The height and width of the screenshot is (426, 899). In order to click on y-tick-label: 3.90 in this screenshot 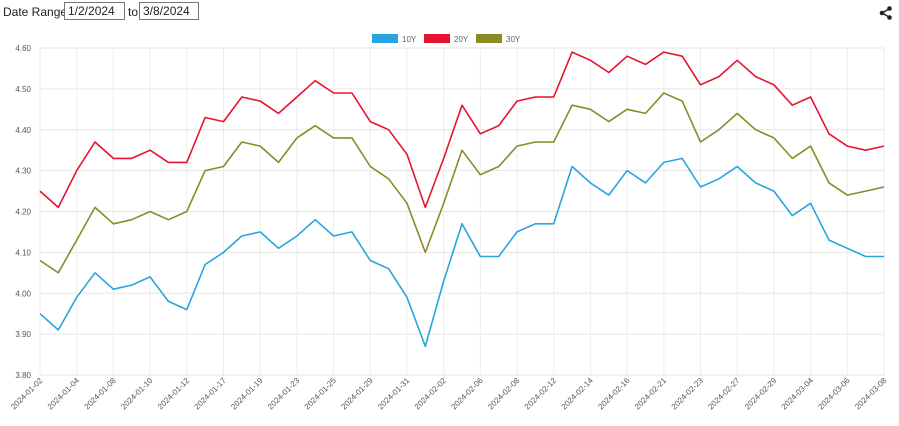, I will do `click(23, 334)`.